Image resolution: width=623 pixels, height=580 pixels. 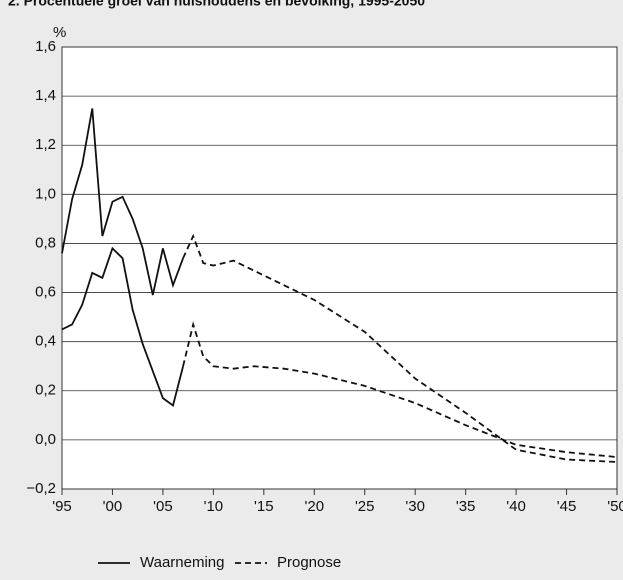 What do you see at coordinates (59, 32) in the screenshot?
I see `y-unit: %` at bounding box center [59, 32].